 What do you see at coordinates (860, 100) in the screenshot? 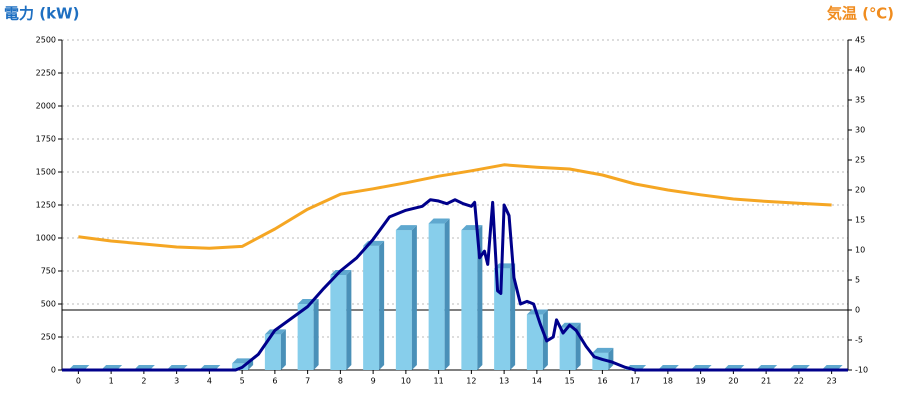
I see `y2-tick-label: 35` at bounding box center [860, 100].